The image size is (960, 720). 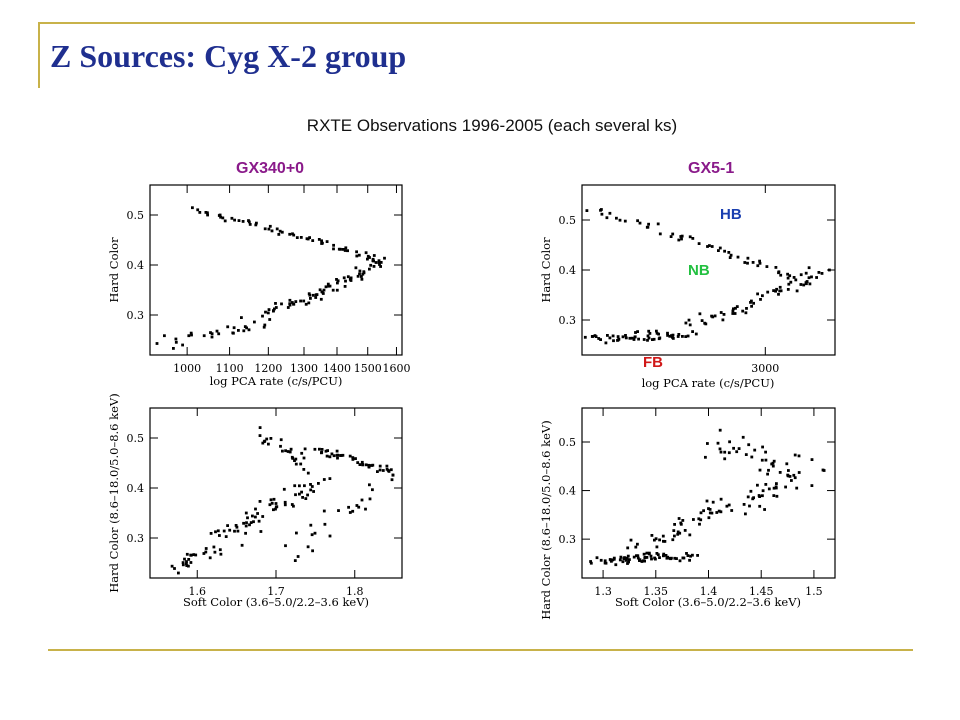 I want to click on bottom-rule, so click(x=480, y=650).